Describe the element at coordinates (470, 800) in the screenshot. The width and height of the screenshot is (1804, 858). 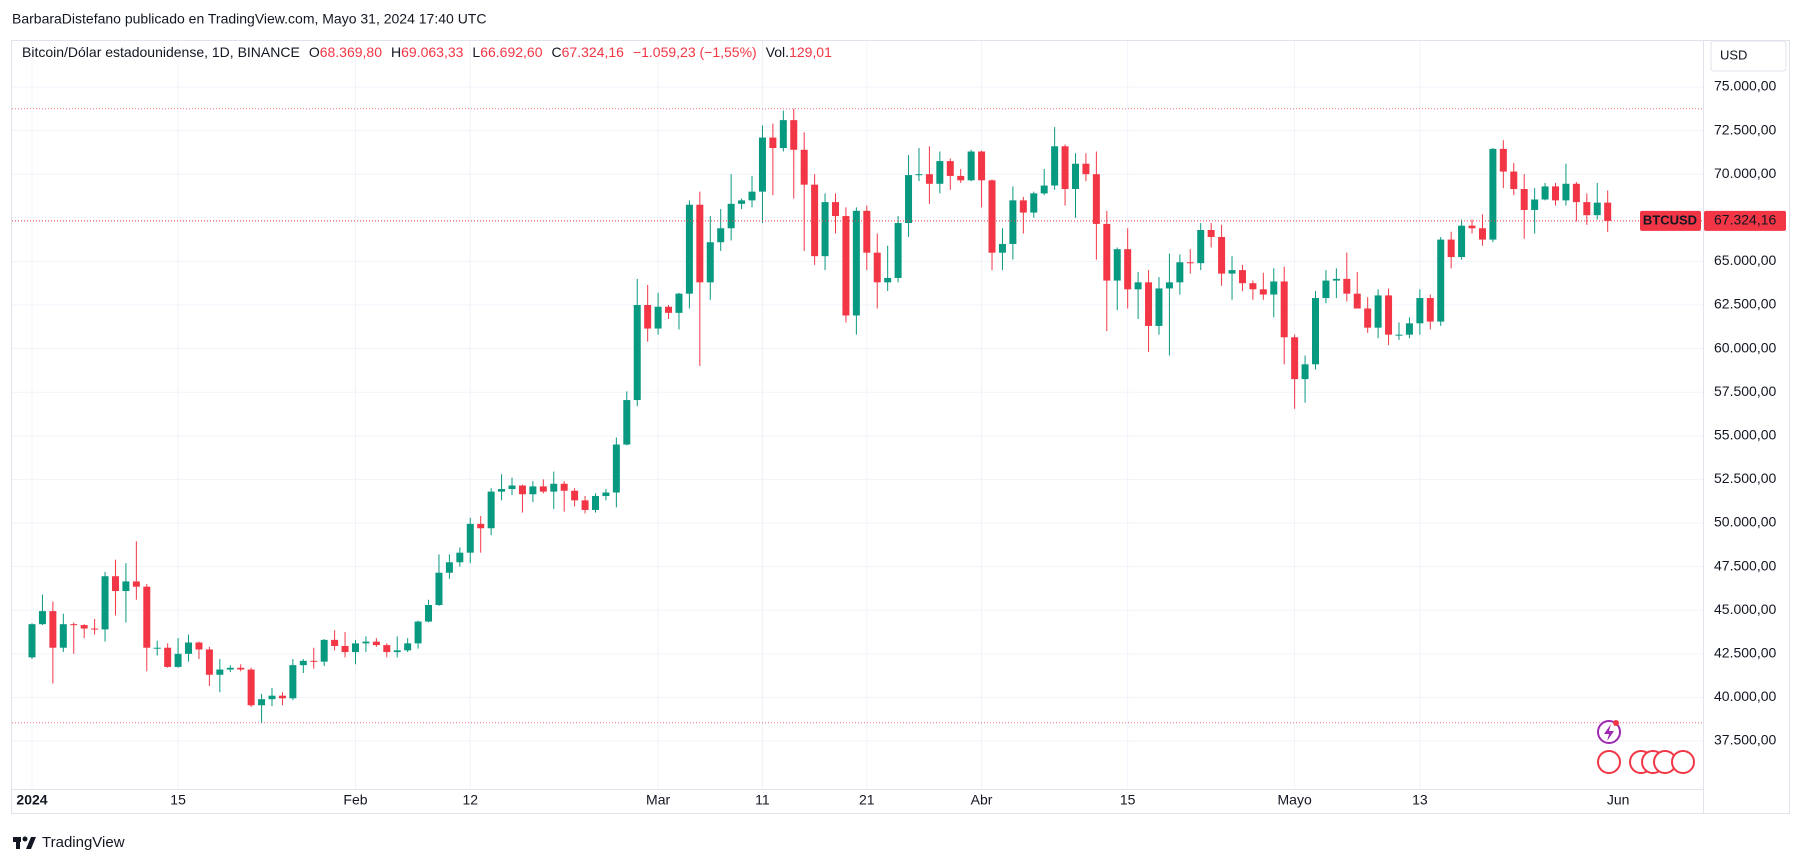
I see `x-tick-label: 12` at that location.